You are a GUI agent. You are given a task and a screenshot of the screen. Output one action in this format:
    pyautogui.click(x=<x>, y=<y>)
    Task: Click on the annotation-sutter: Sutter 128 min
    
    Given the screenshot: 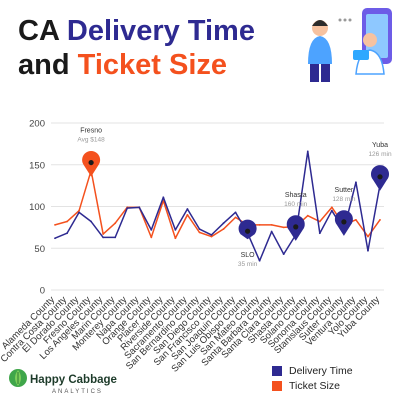 What is the action you would take?
    pyautogui.click(x=344, y=211)
    